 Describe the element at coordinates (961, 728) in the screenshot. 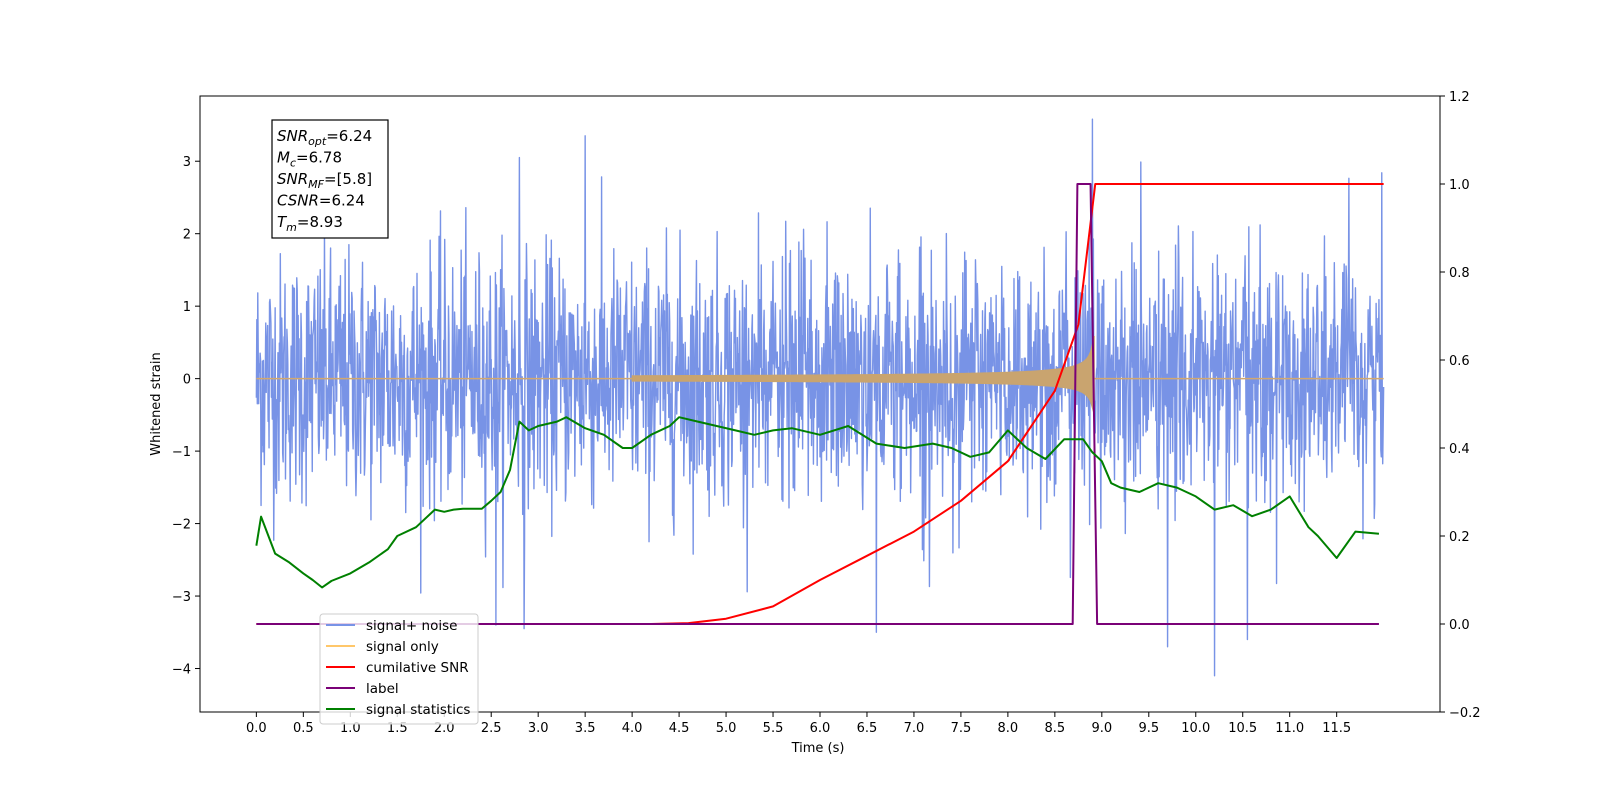

I see `x-tick-label: 7.5` at that location.